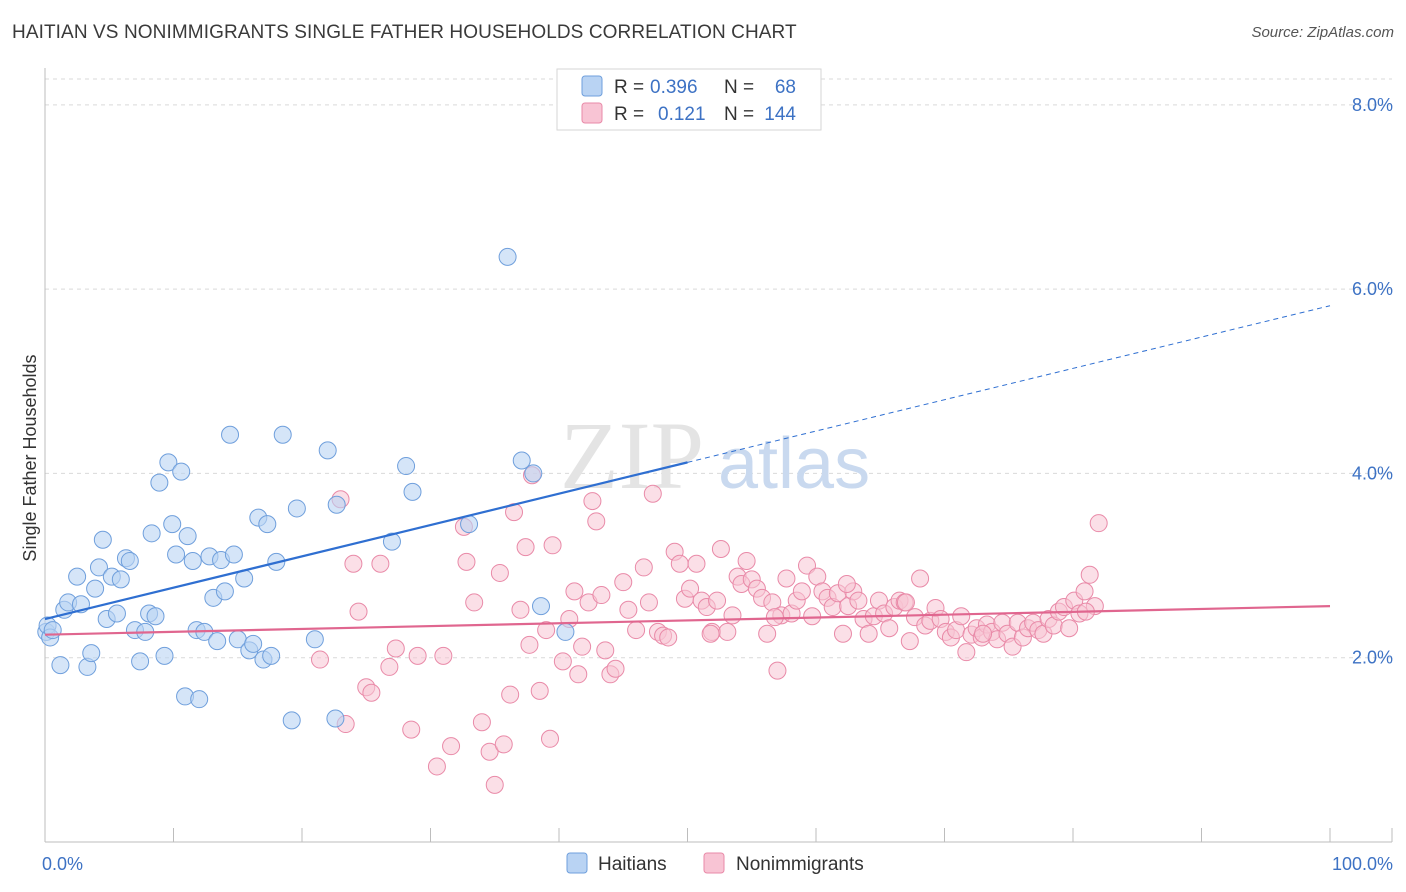  Describe the element at coordinates (1372, 105) in the screenshot. I see `y-tick-label: 8.0%` at that location.